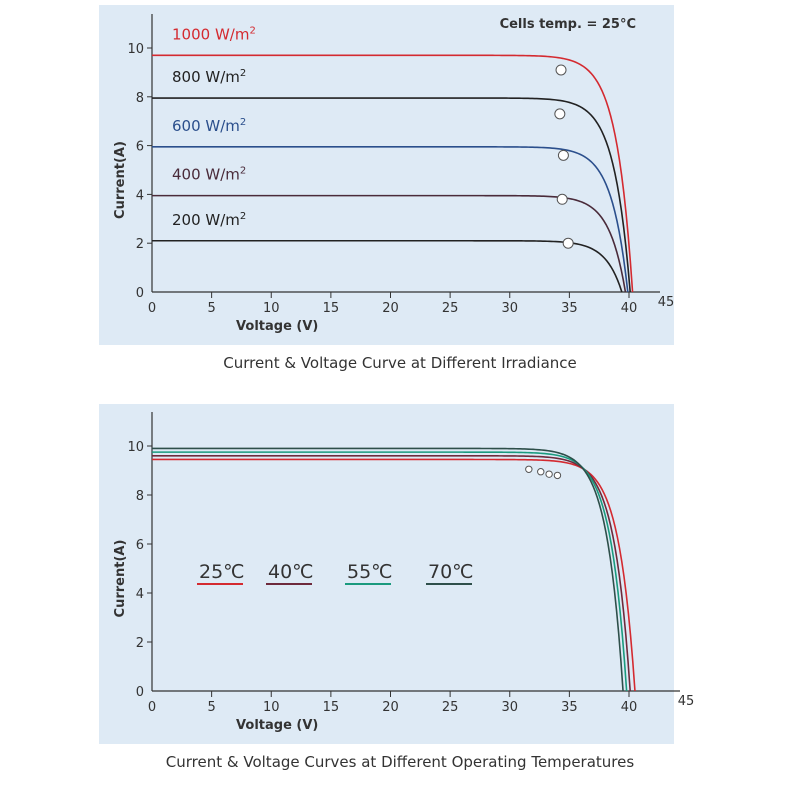 Image resolution: width=800 pixels, height=804 pixels. Describe the element at coordinates (450, 308) in the screenshot. I see `chart-1-x-tick-label: 25` at that location.